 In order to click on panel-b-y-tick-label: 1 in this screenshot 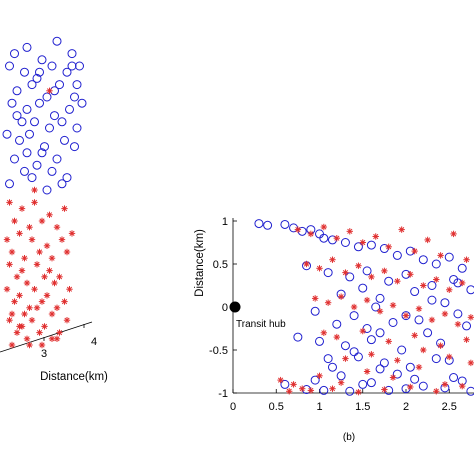, I will do `click(225, 222)`.